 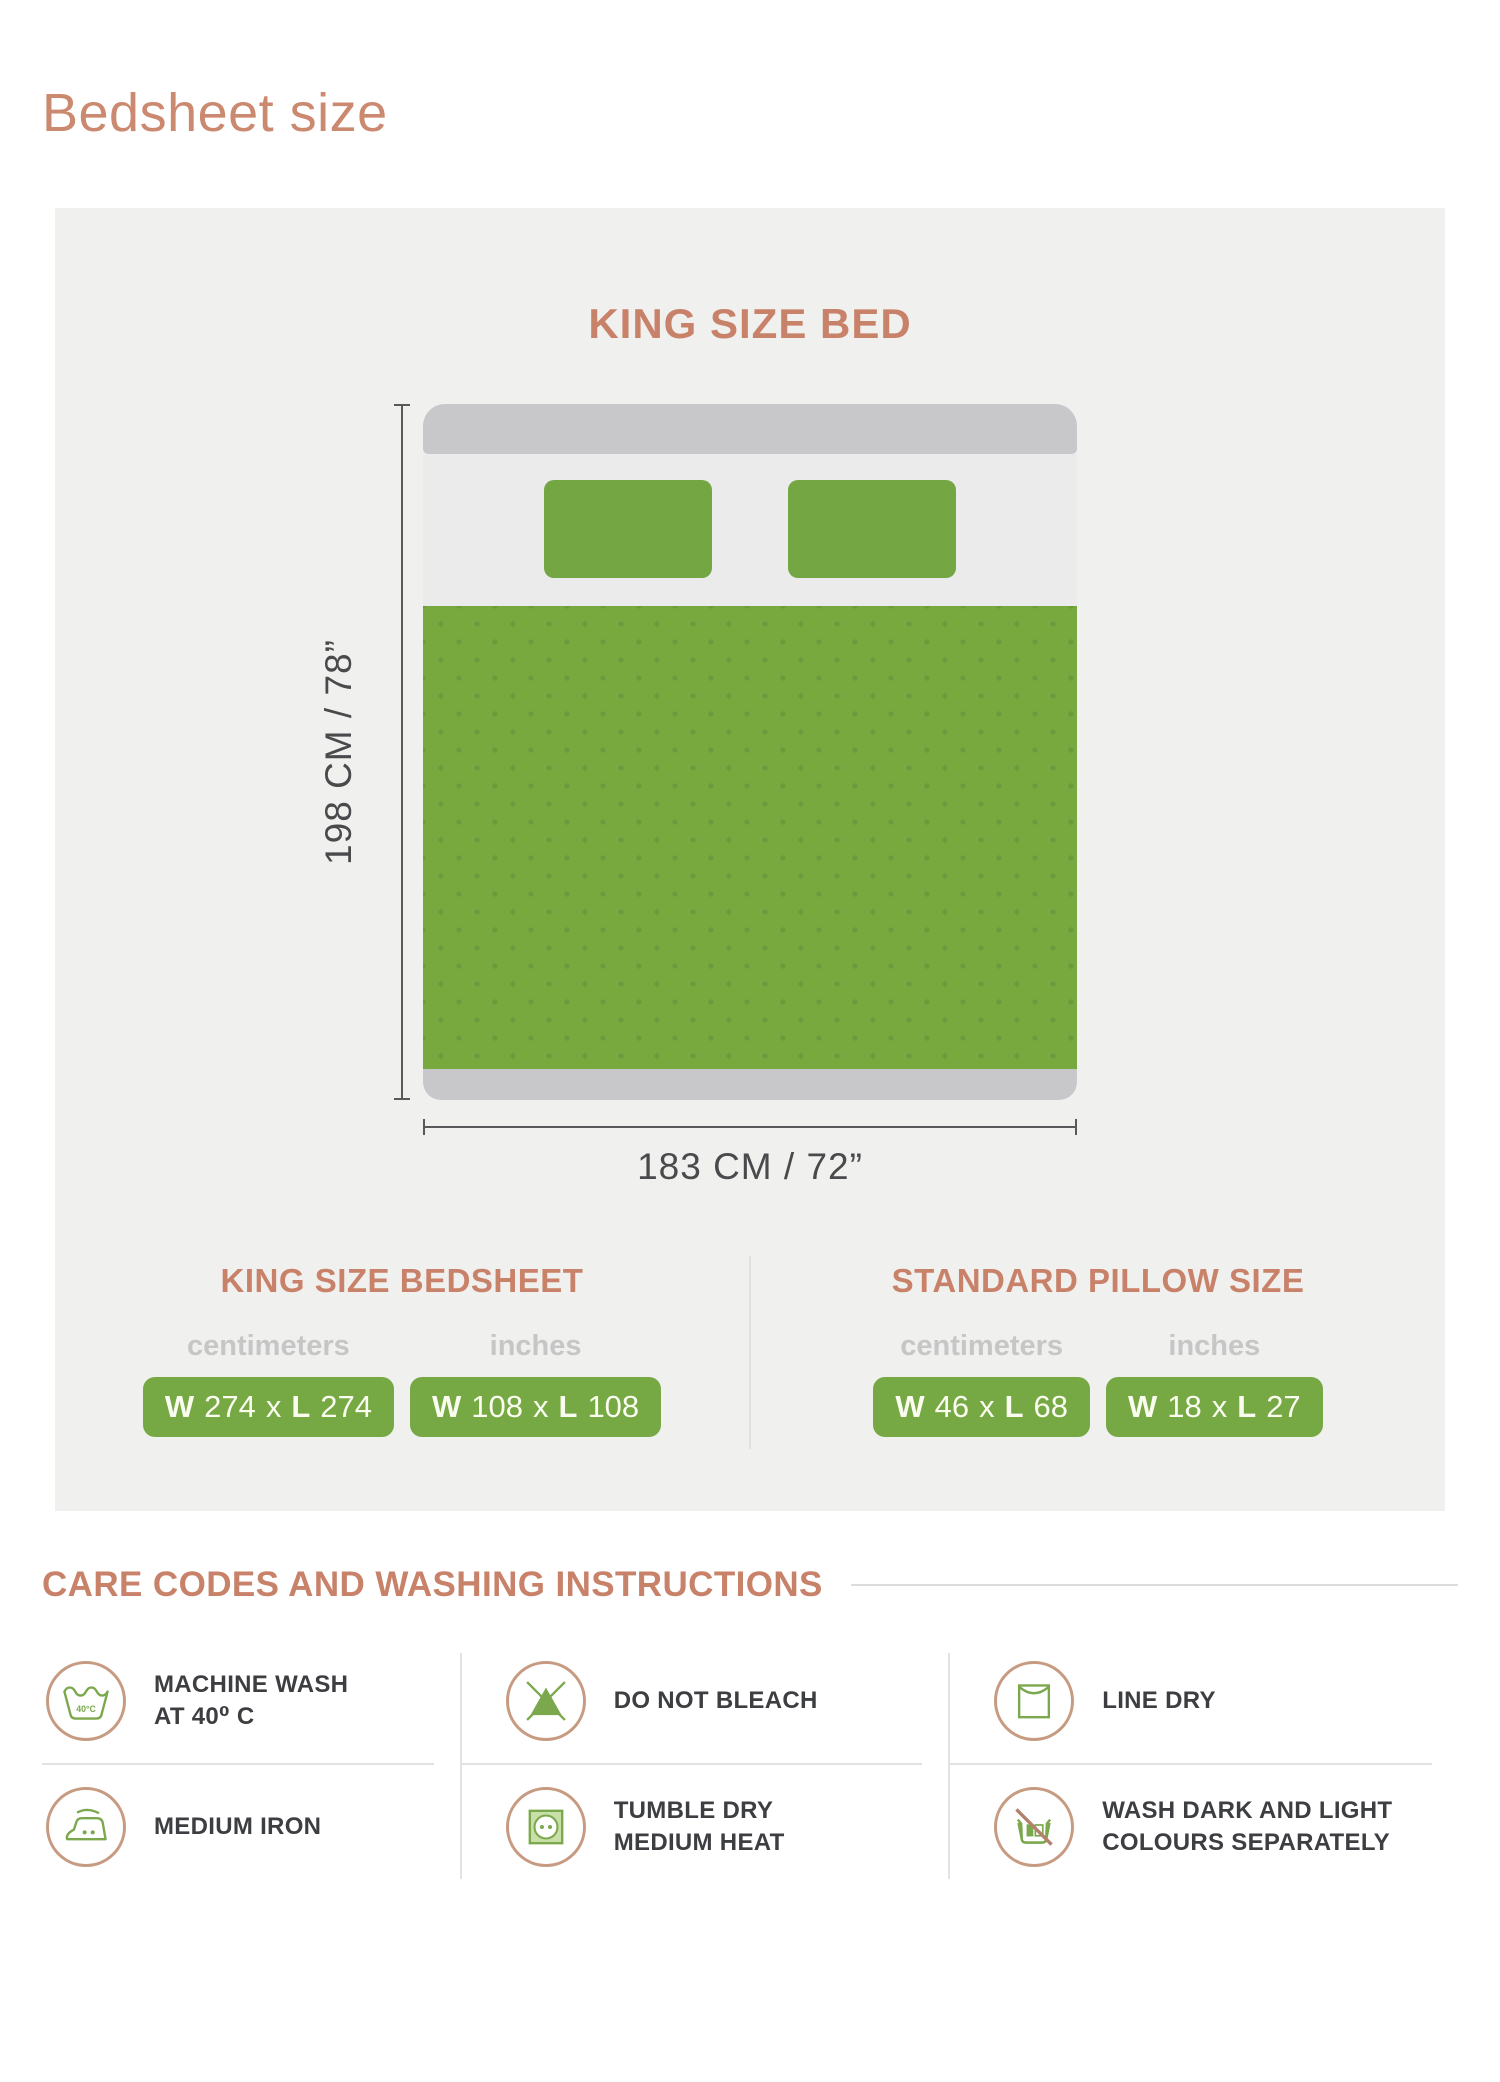 What do you see at coordinates (238, 1827) in the screenshot?
I see `care-item-label: MEDIUM IRON` at bounding box center [238, 1827].